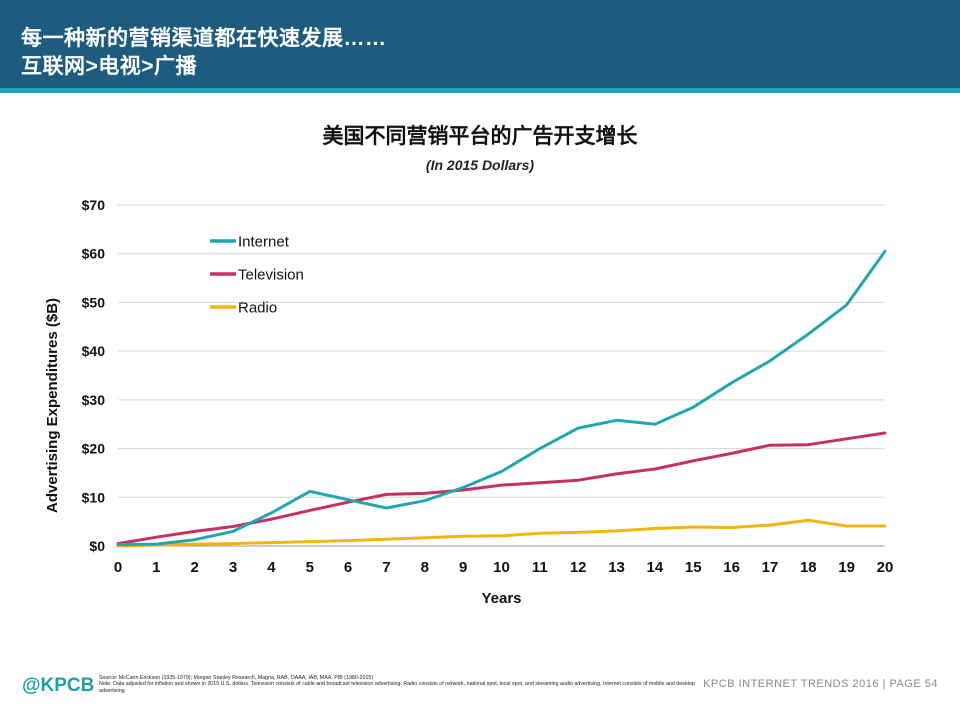  What do you see at coordinates (770, 567) in the screenshot?
I see `x-tick-label: 17` at bounding box center [770, 567].